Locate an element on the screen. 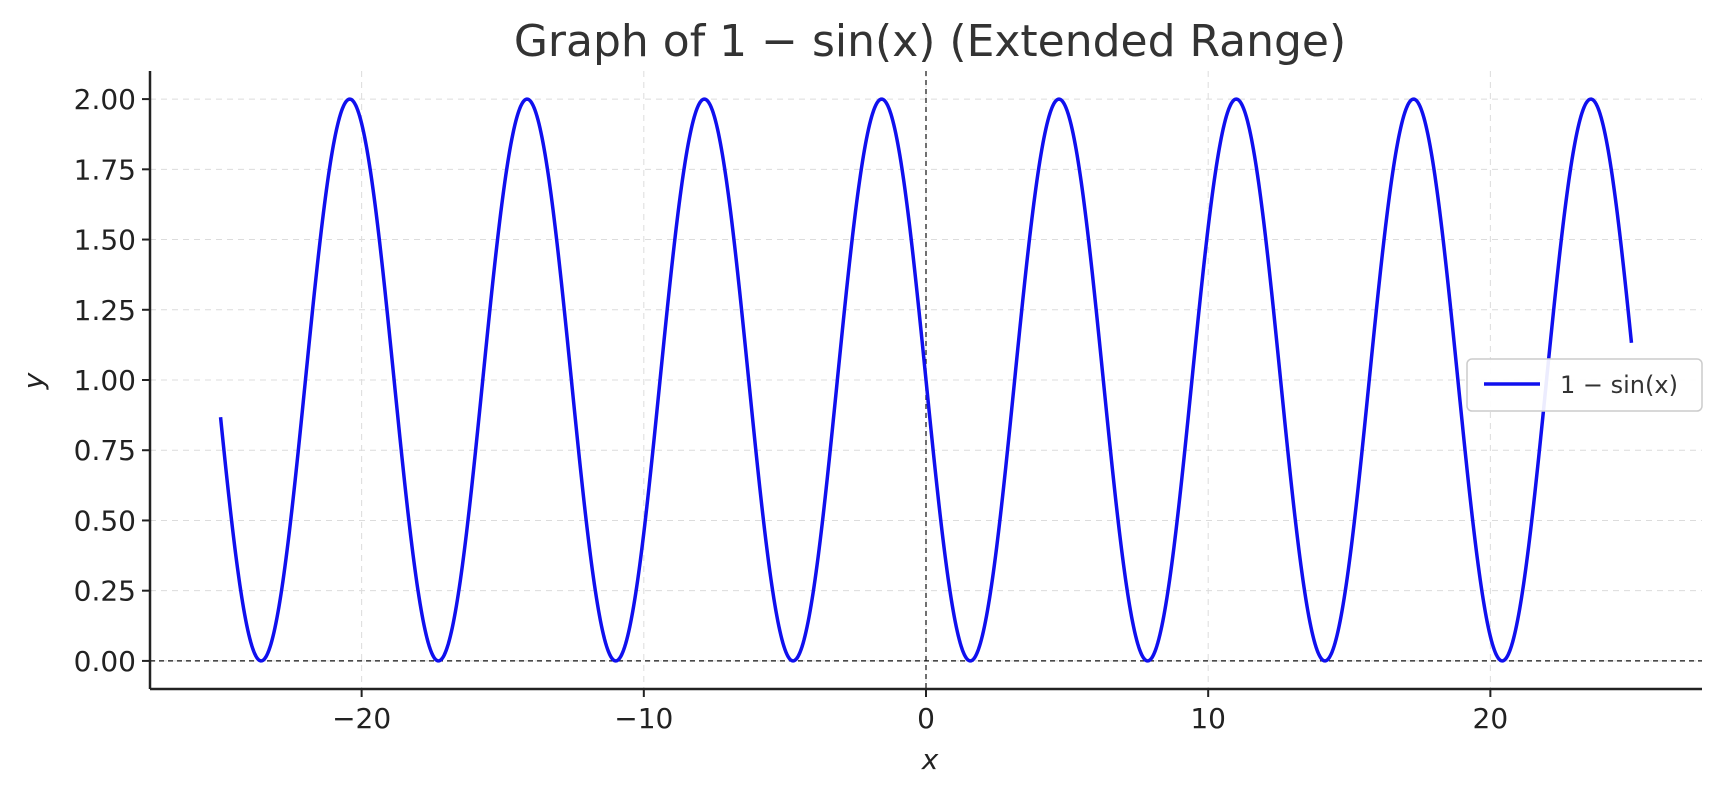 The height and width of the screenshot is (795, 1718). y-axis-label: y is located at coordinates (33, 381).